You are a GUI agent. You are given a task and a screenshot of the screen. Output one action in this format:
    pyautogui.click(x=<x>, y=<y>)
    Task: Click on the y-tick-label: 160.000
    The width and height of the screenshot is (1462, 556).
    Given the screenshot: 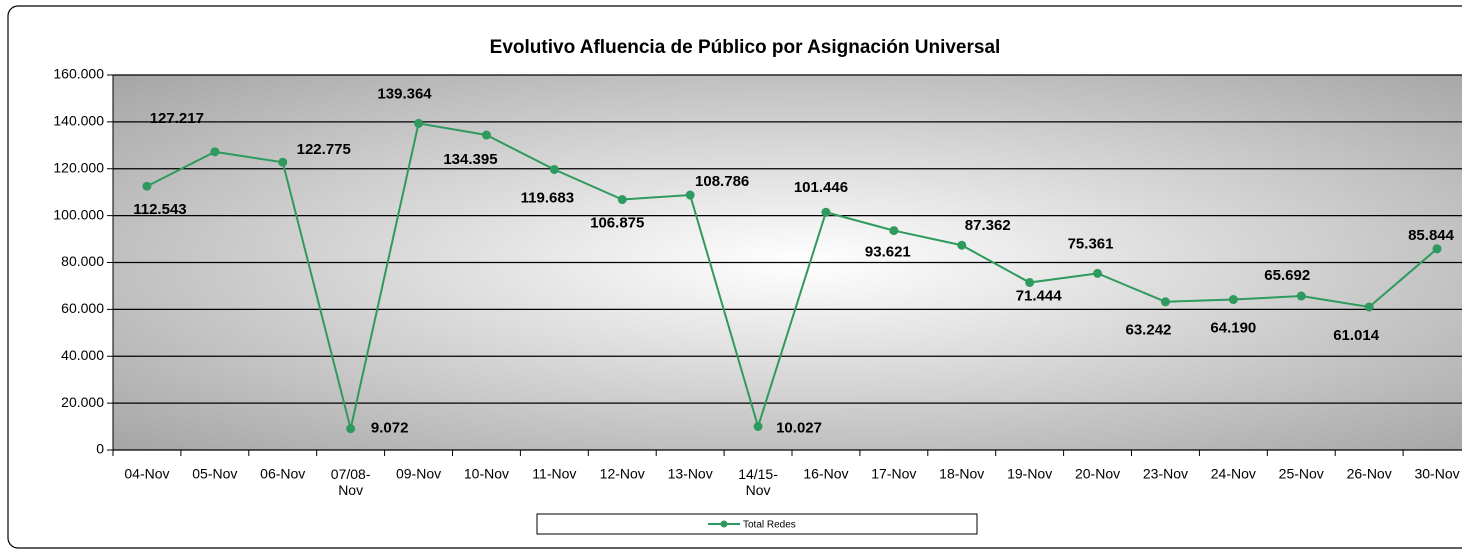 What is the action you would take?
    pyautogui.click(x=78, y=74)
    